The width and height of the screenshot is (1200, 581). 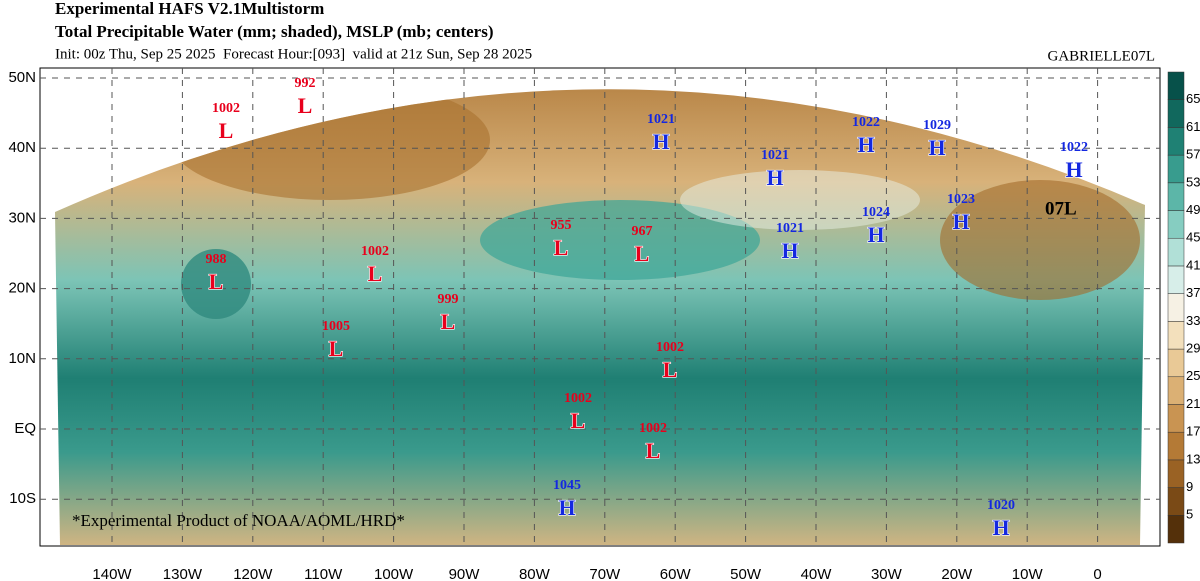 I want to click on lon-label: 100W, so click(x=394, y=573).